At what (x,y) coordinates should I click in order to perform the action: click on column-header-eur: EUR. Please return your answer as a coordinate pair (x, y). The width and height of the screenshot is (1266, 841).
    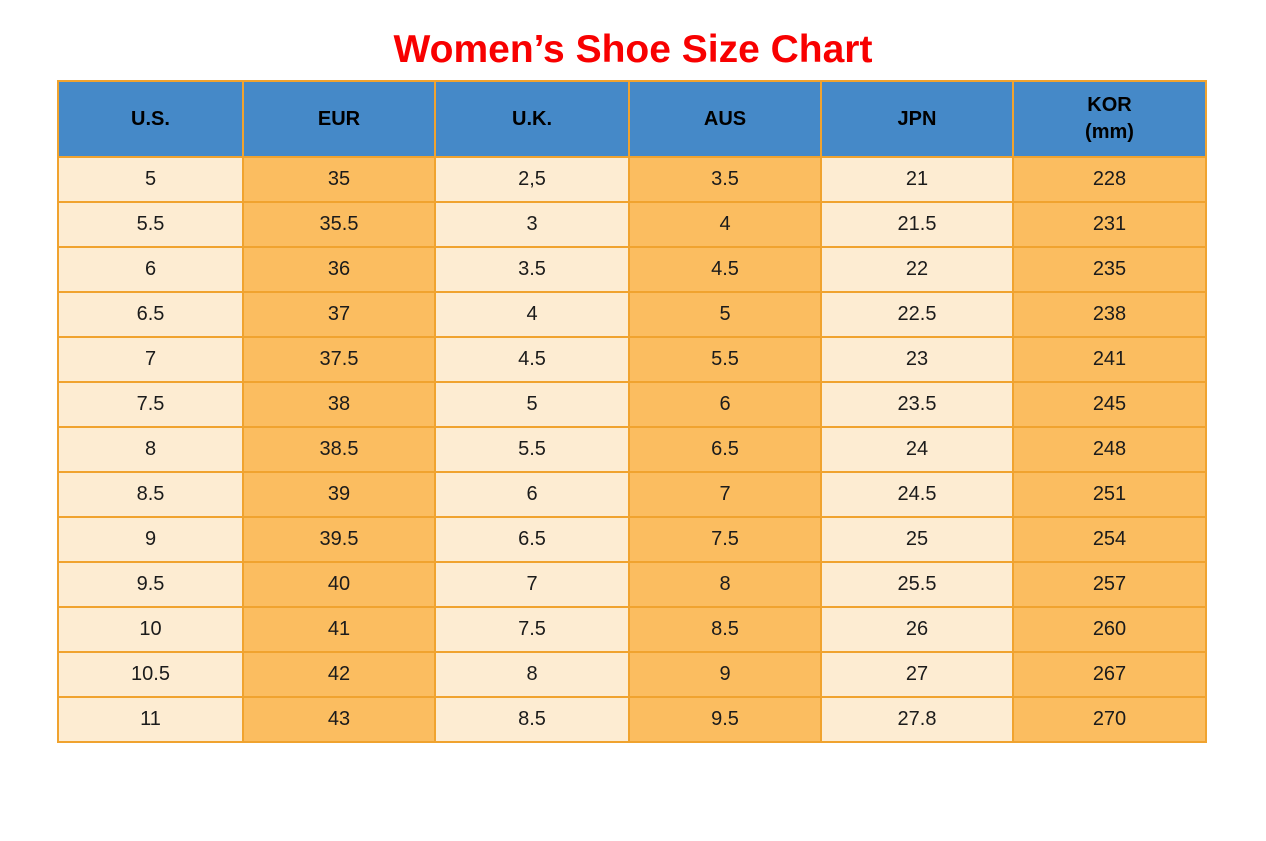
    Looking at the image, I should click on (339, 119).